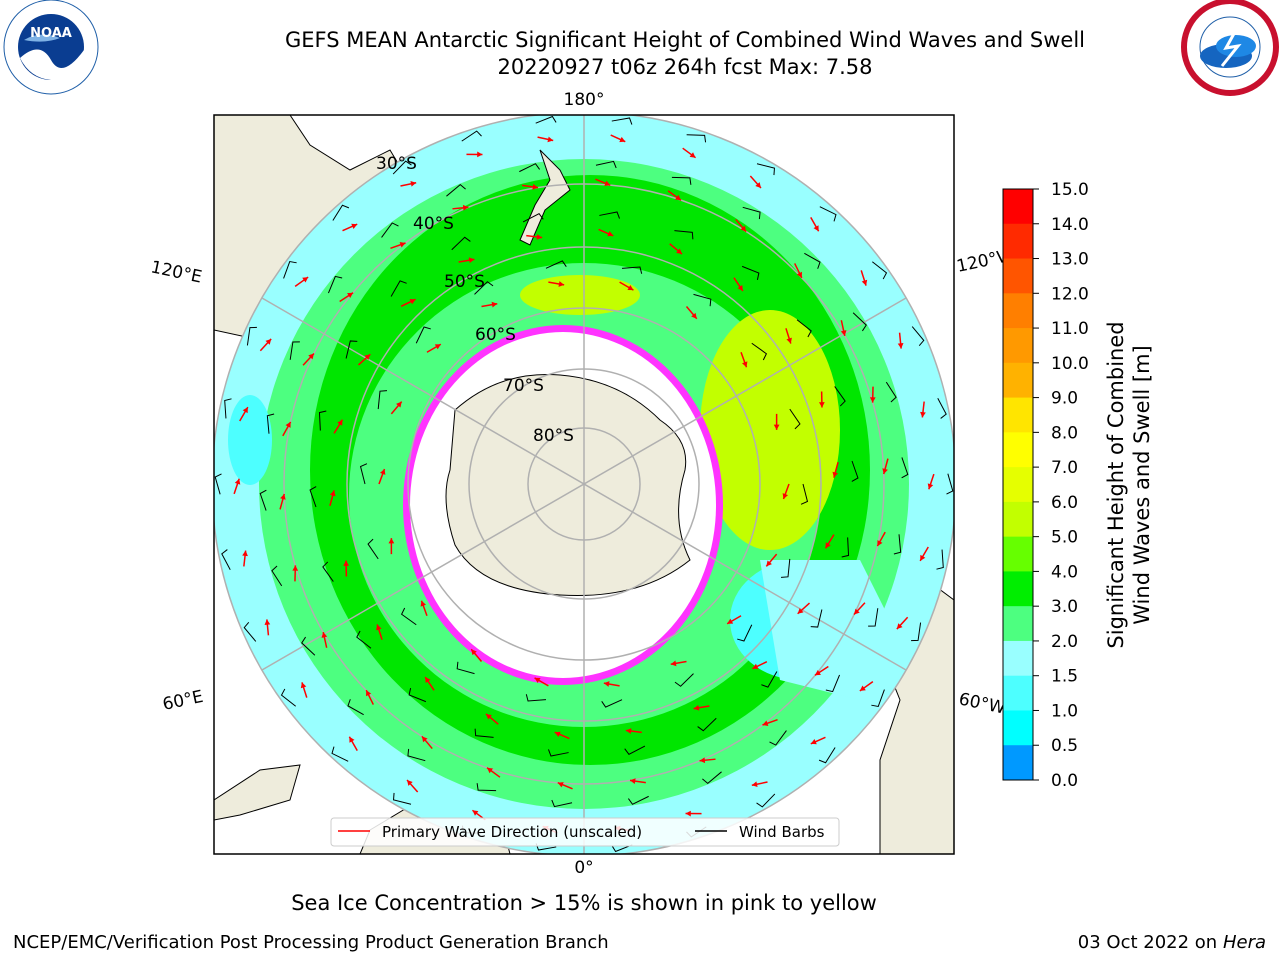 The height and width of the screenshot is (960, 1280). Describe the element at coordinates (553, 436) in the screenshot. I see `lat-label-80s: 80°S` at that location.